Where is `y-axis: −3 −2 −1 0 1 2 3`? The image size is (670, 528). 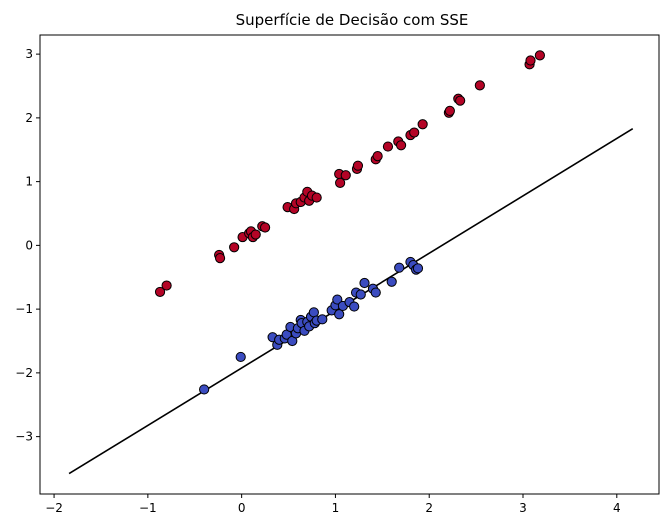
y-axis: −3 −2 −1 0 1 2 3 is located at coordinates (27, 245).